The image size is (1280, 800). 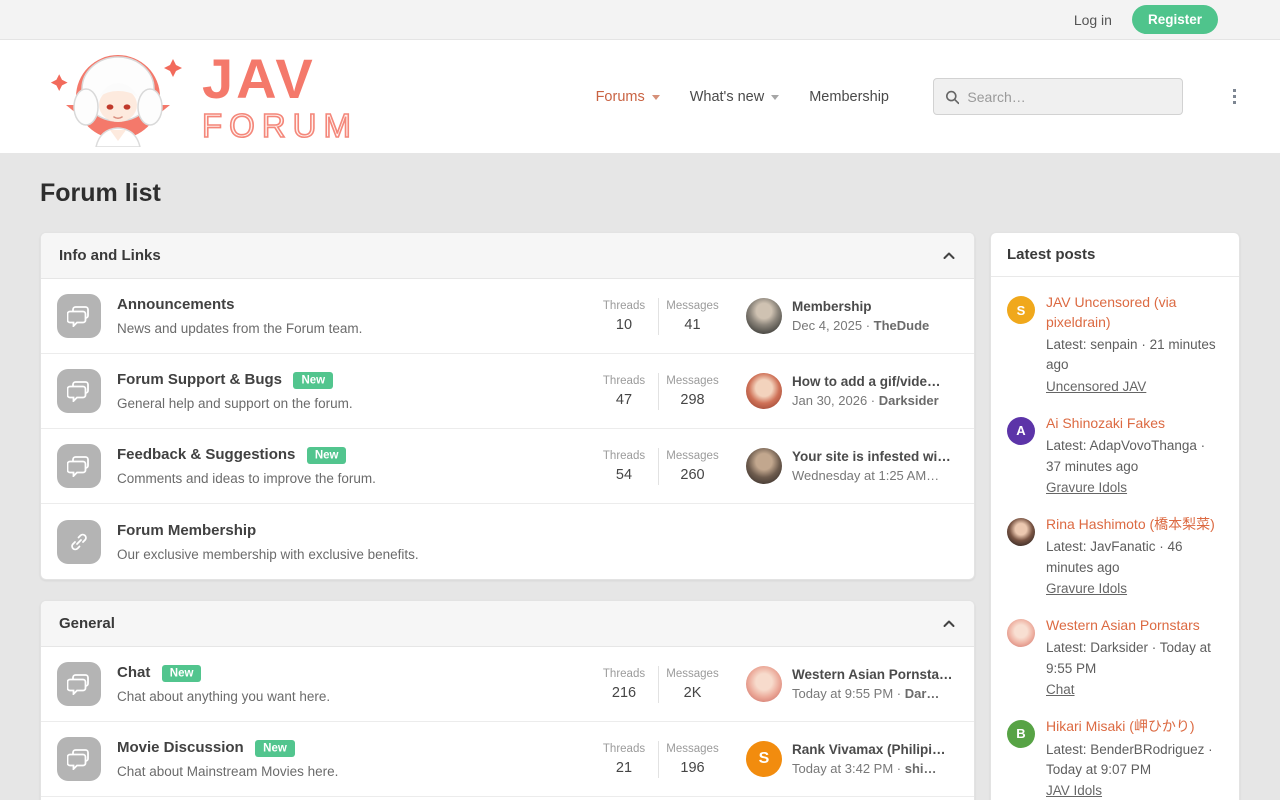 What do you see at coordinates (640, 20) in the screenshot?
I see `top-bar: Log in Register` at bounding box center [640, 20].